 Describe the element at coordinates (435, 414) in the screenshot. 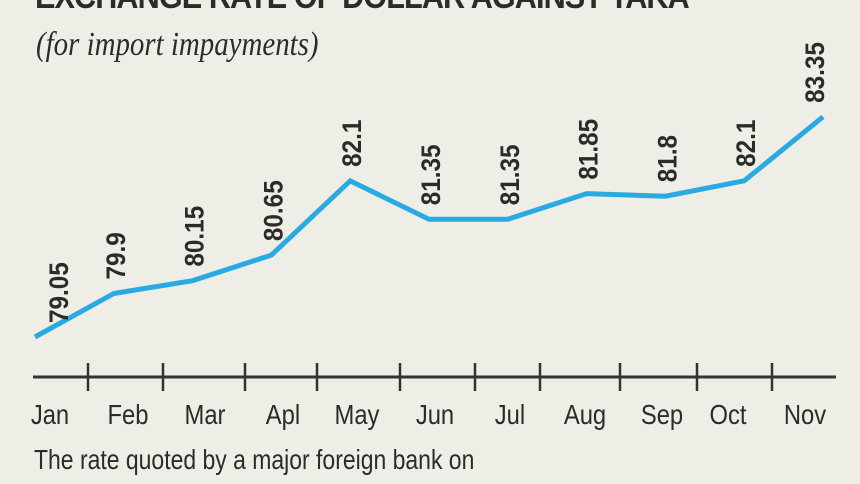

I see `x-tick-label: Jun` at that location.